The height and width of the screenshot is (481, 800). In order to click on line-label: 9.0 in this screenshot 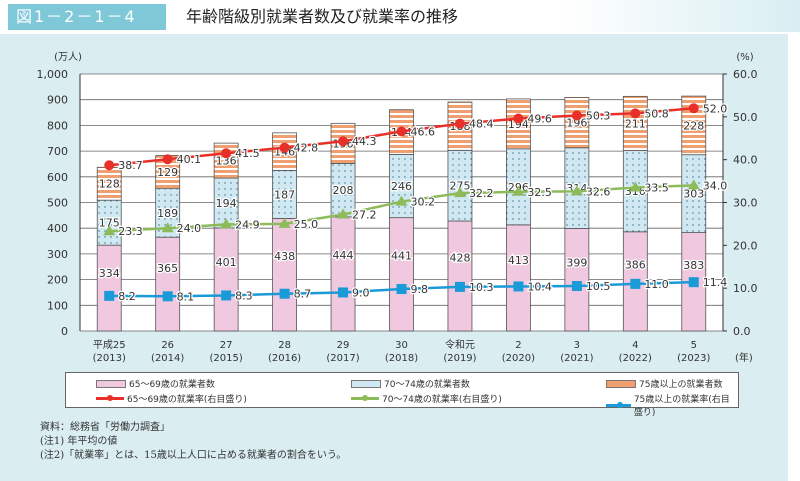, I will do `click(361, 292)`.